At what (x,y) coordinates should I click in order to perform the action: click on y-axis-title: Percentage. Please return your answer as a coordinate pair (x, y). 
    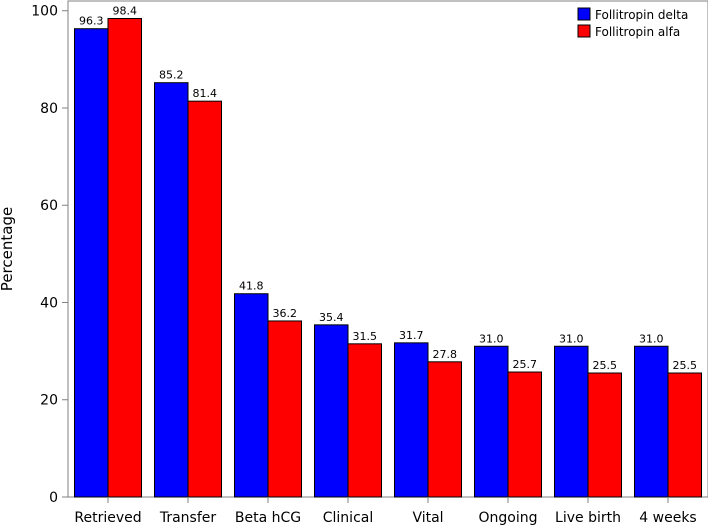
    Looking at the image, I should click on (8, 249).